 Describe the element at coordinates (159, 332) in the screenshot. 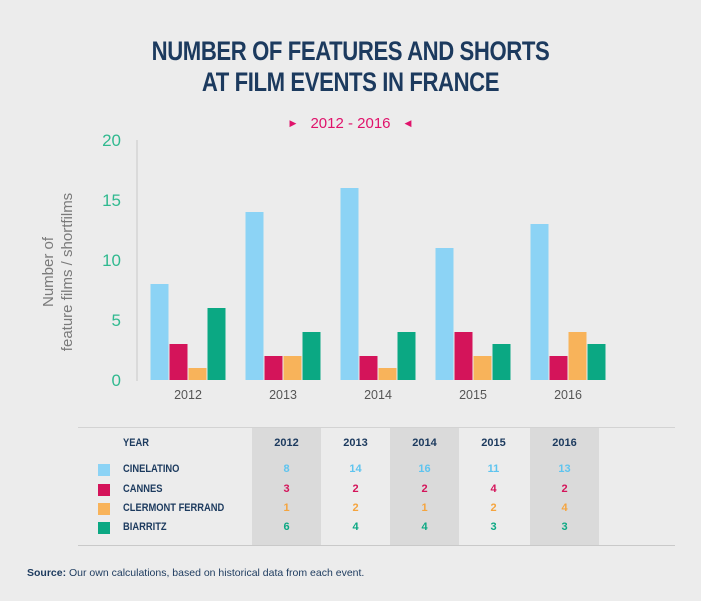

I see `bar-cinelatino-2012` at that location.